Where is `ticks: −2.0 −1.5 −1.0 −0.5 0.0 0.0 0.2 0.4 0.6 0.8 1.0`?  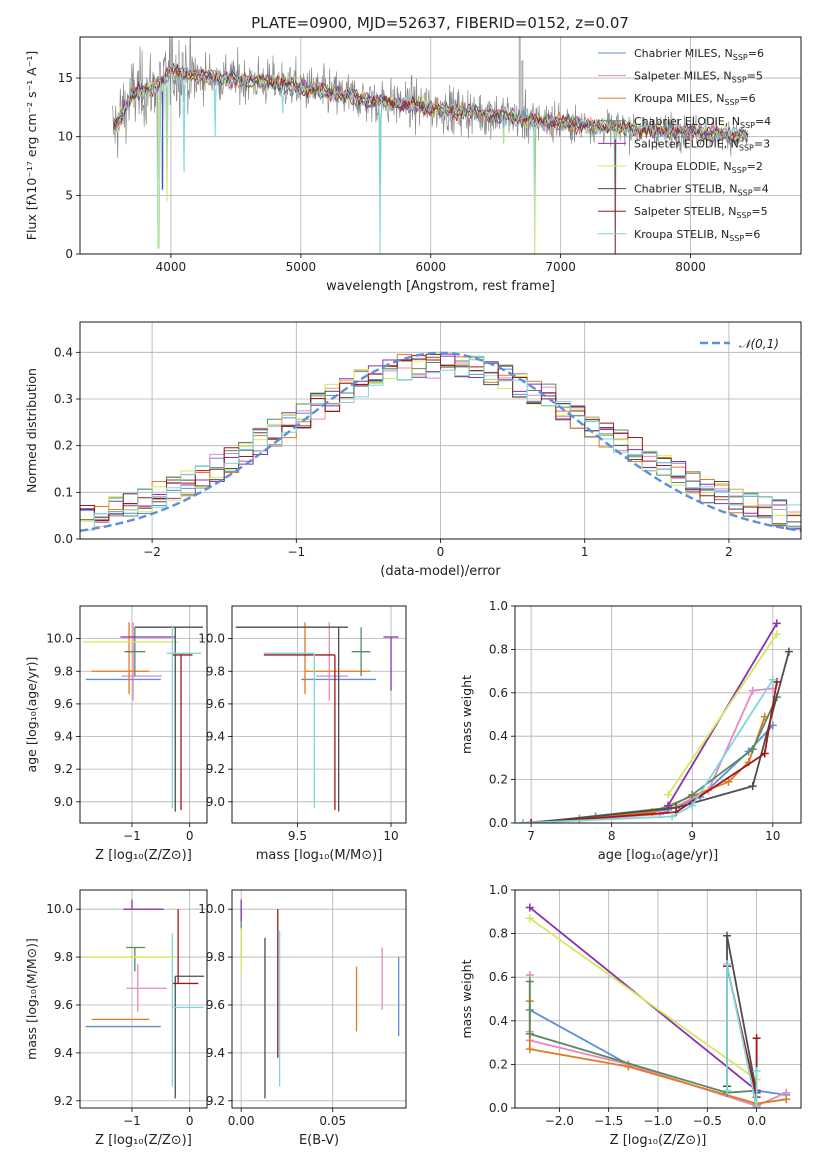 ticks: −2.0 −1.5 −1.0 −0.5 0.0 0.0 0.2 0.4 0.6 0.8 1.0 is located at coordinates (627, 1005).